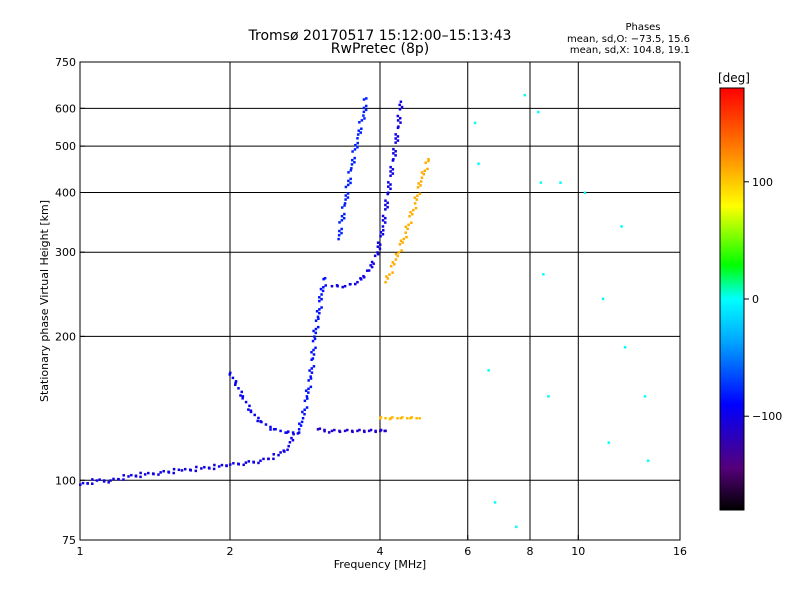 The image size is (800, 600). What do you see at coordinates (734, 78) in the screenshot?
I see `colorbar-label: [deg]` at bounding box center [734, 78].